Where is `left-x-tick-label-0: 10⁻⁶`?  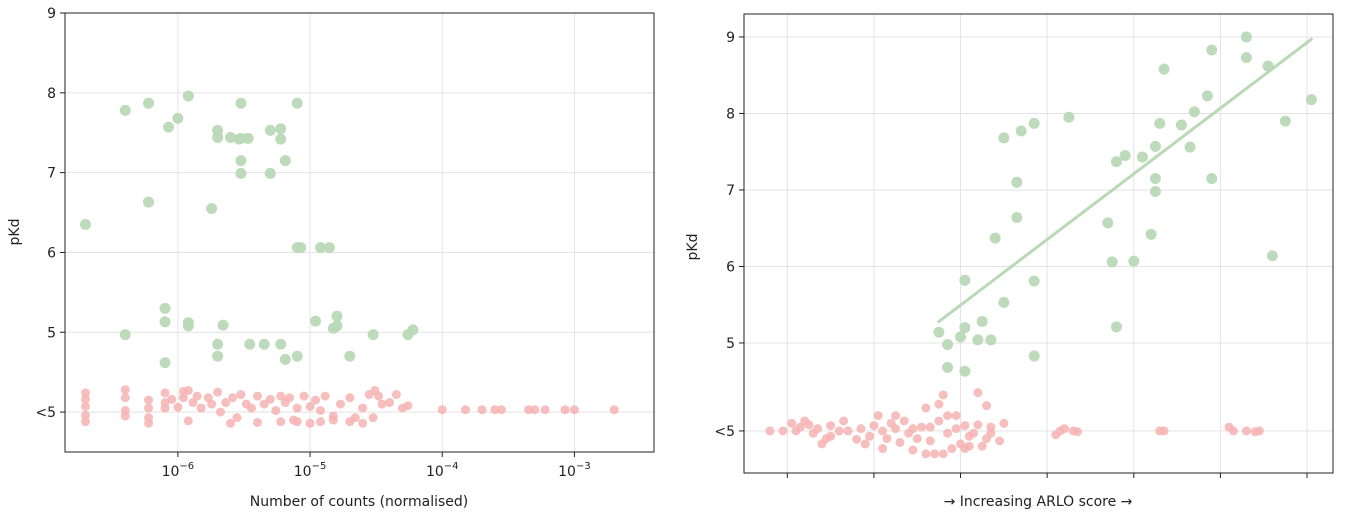
left-x-tick-label-0: 10⁻⁶ is located at coordinates (178, 470).